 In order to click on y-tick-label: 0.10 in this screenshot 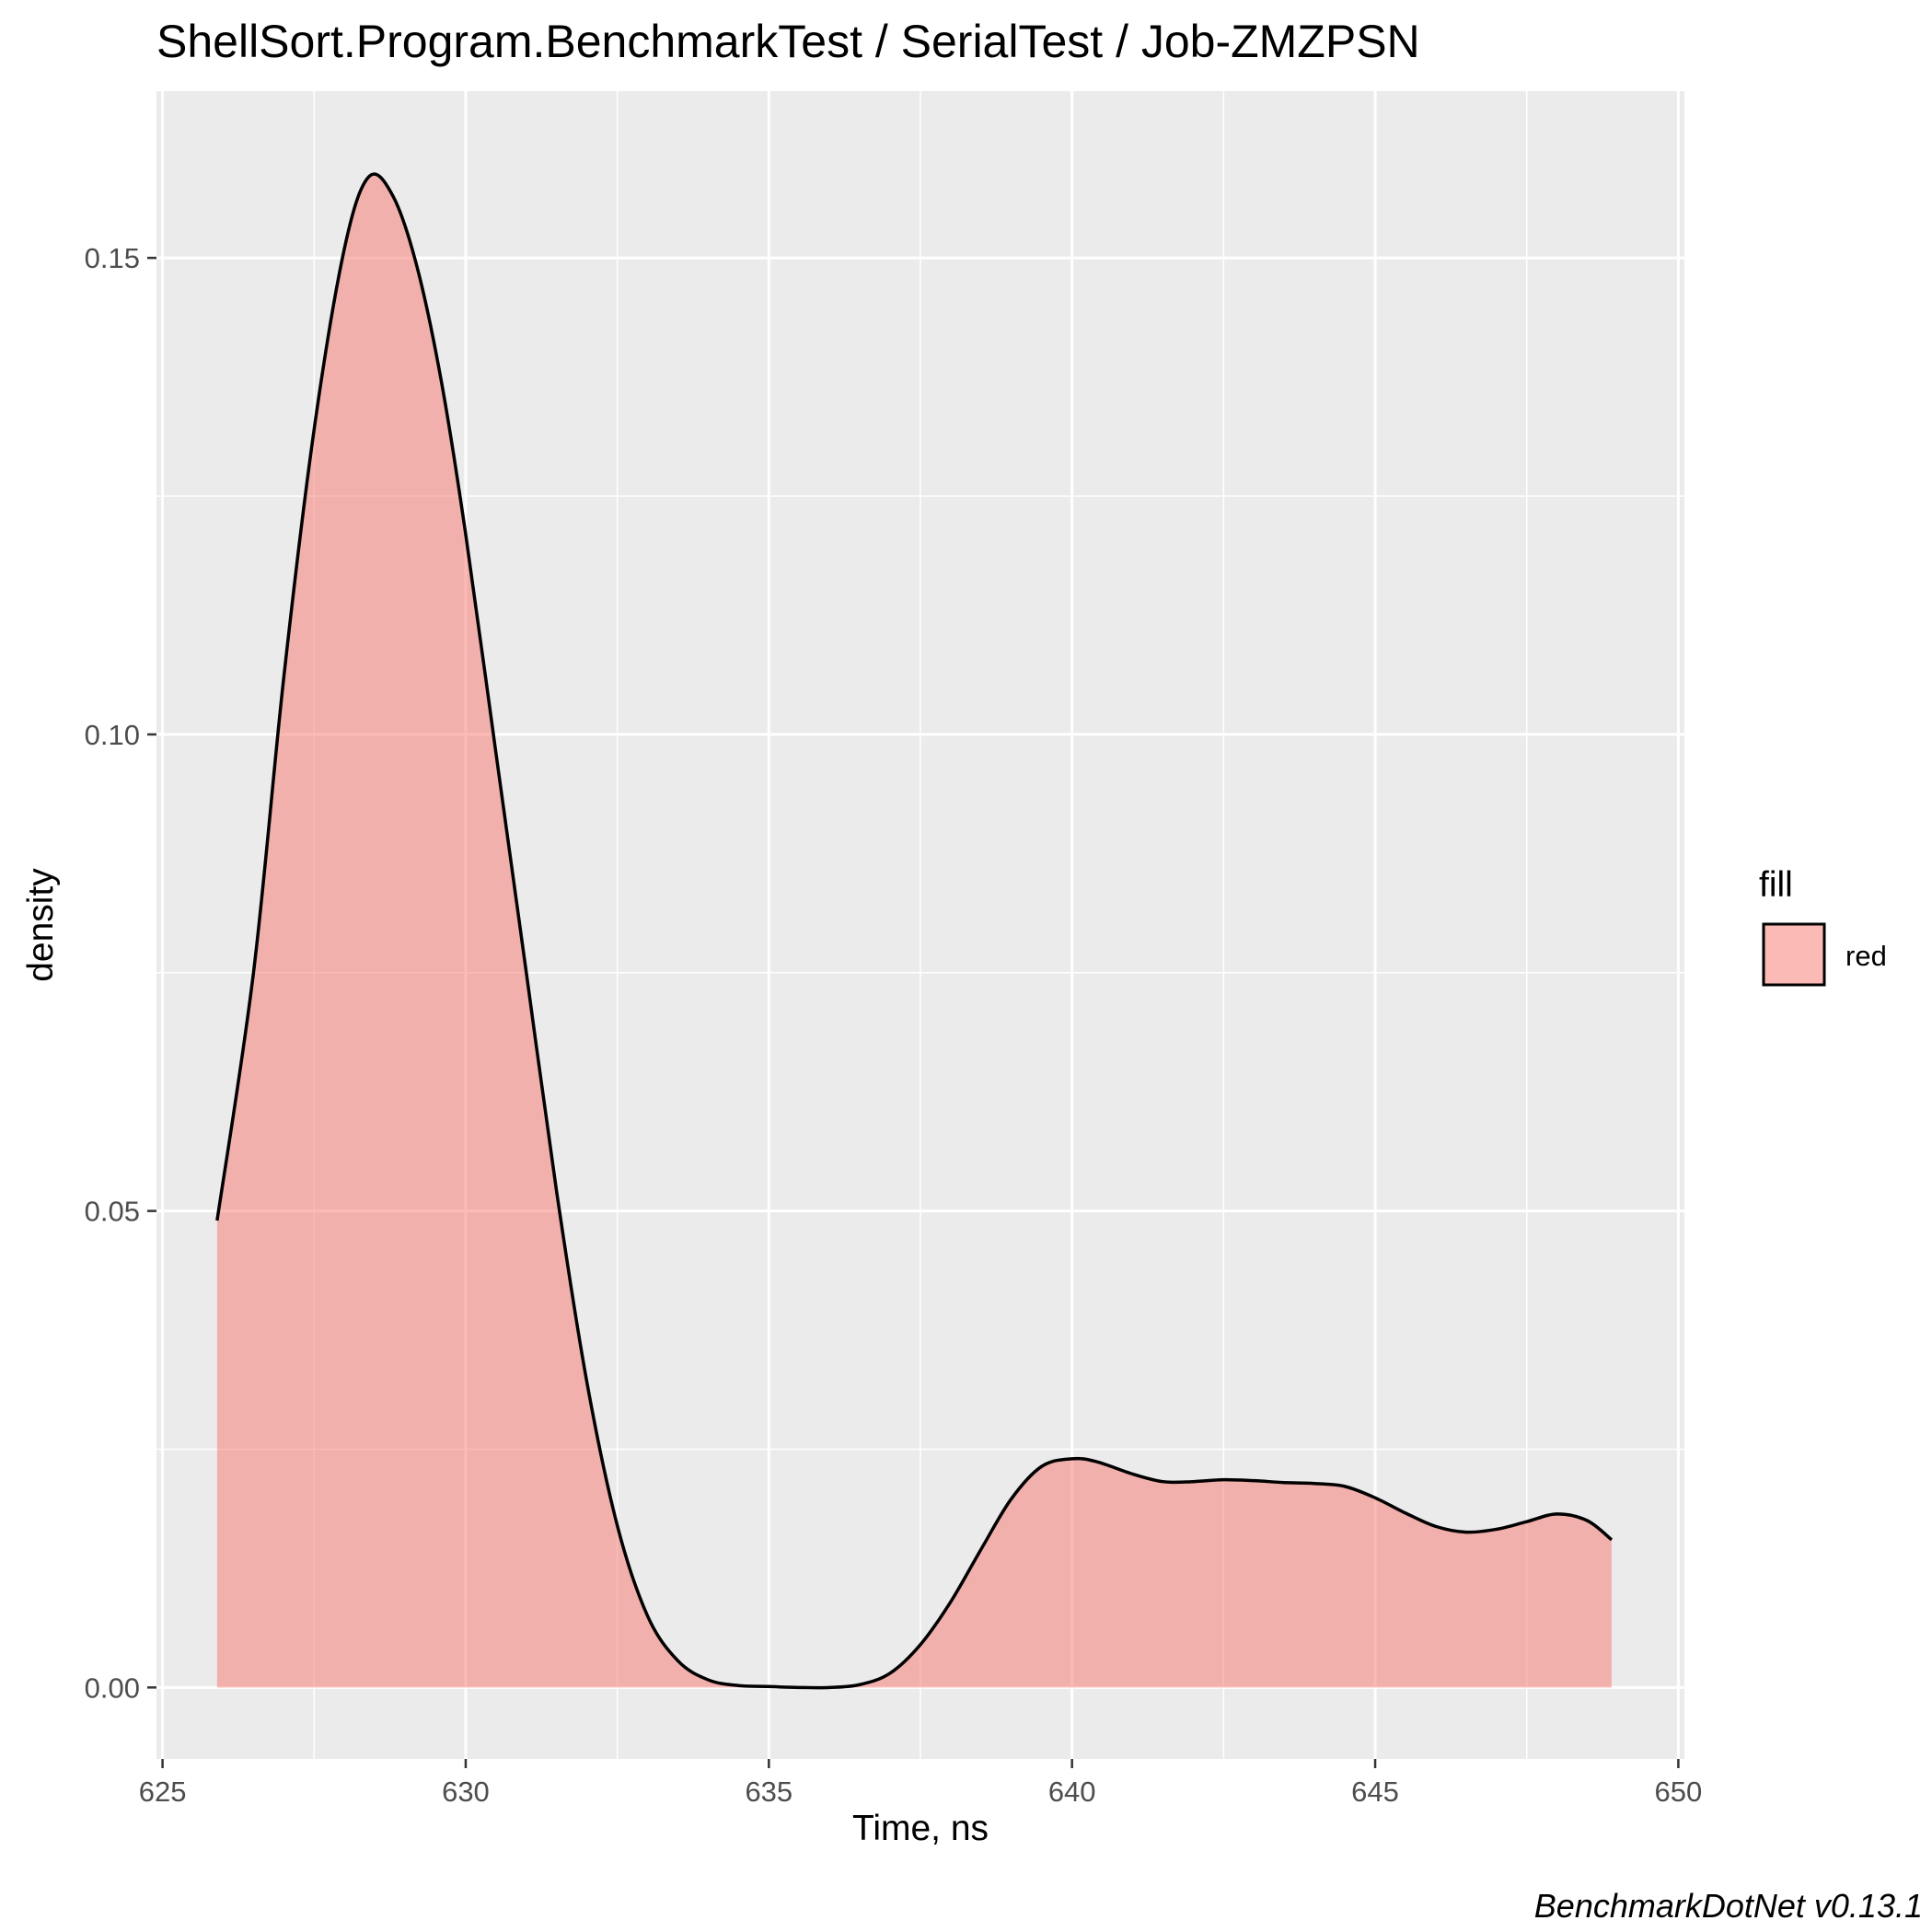, I will do `click(113, 735)`.